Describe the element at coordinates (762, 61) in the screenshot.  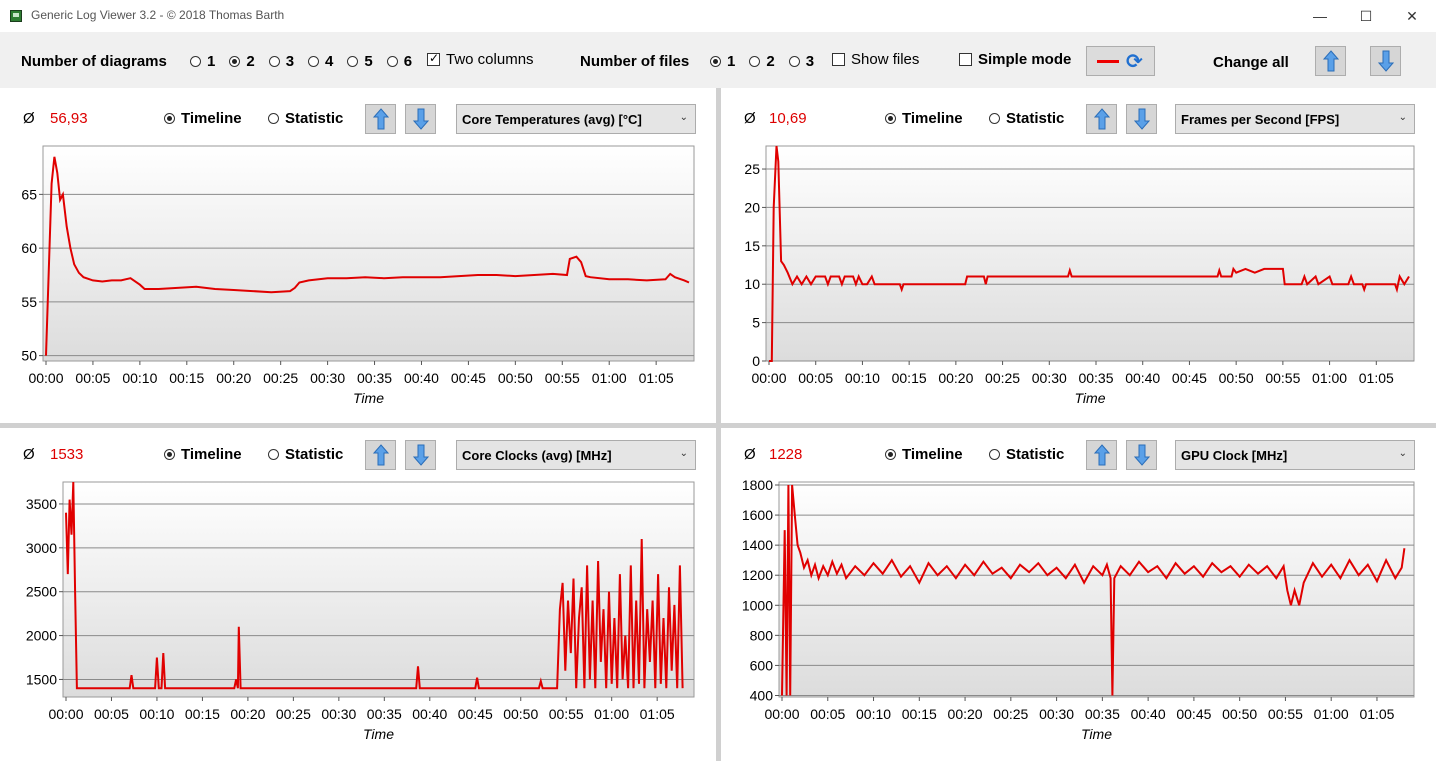
I see `file-radio-2: 2` at that location.